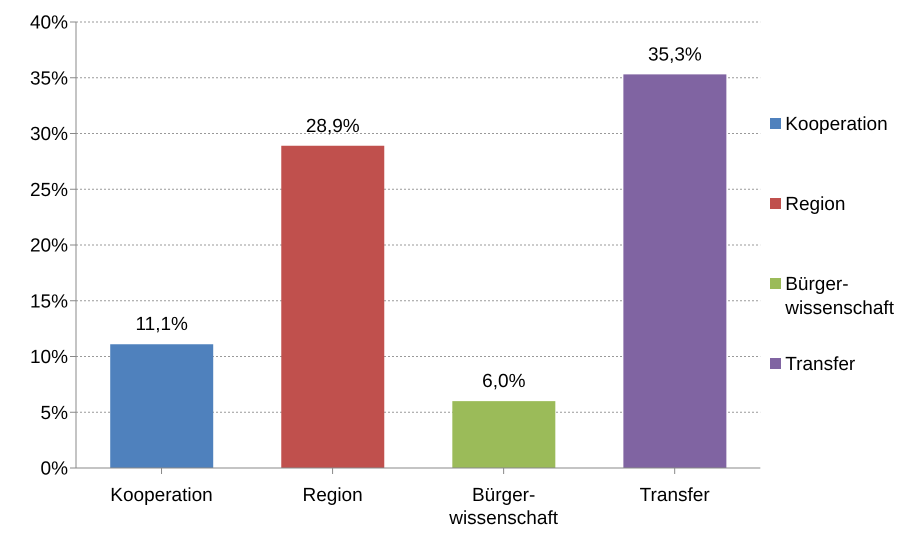 The image size is (922, 545). Describe the element at coordinates (675, 55) in the screenshot. I see `data-label: 35,3%` at that location.